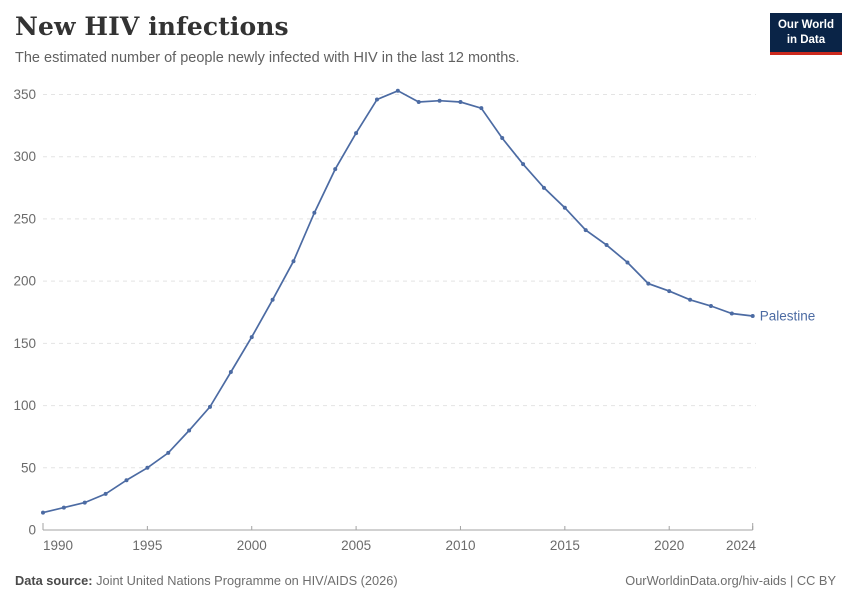  Describe the element at coordinates (376, 99) in the screenshot. I see `data-point-2006` at that location.